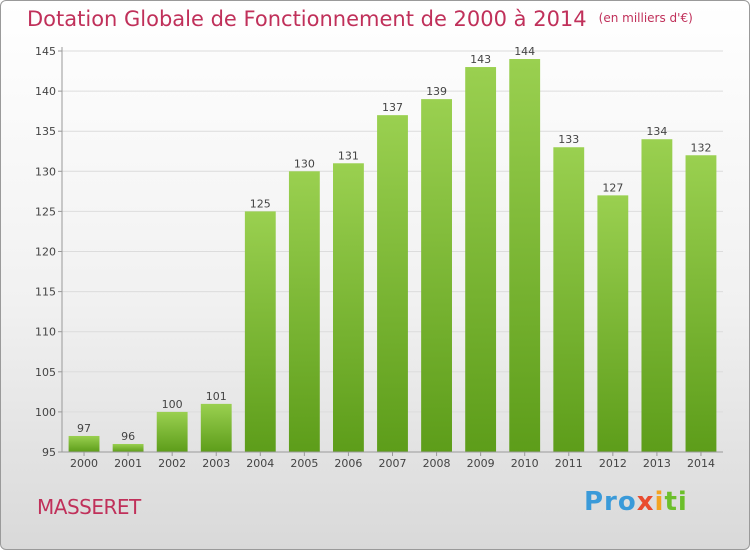 This screenshot has height=550, width=750. Describe the element at coordinates (45, 412) in the screenshot. I see `y-tick-label: 100` at that location.